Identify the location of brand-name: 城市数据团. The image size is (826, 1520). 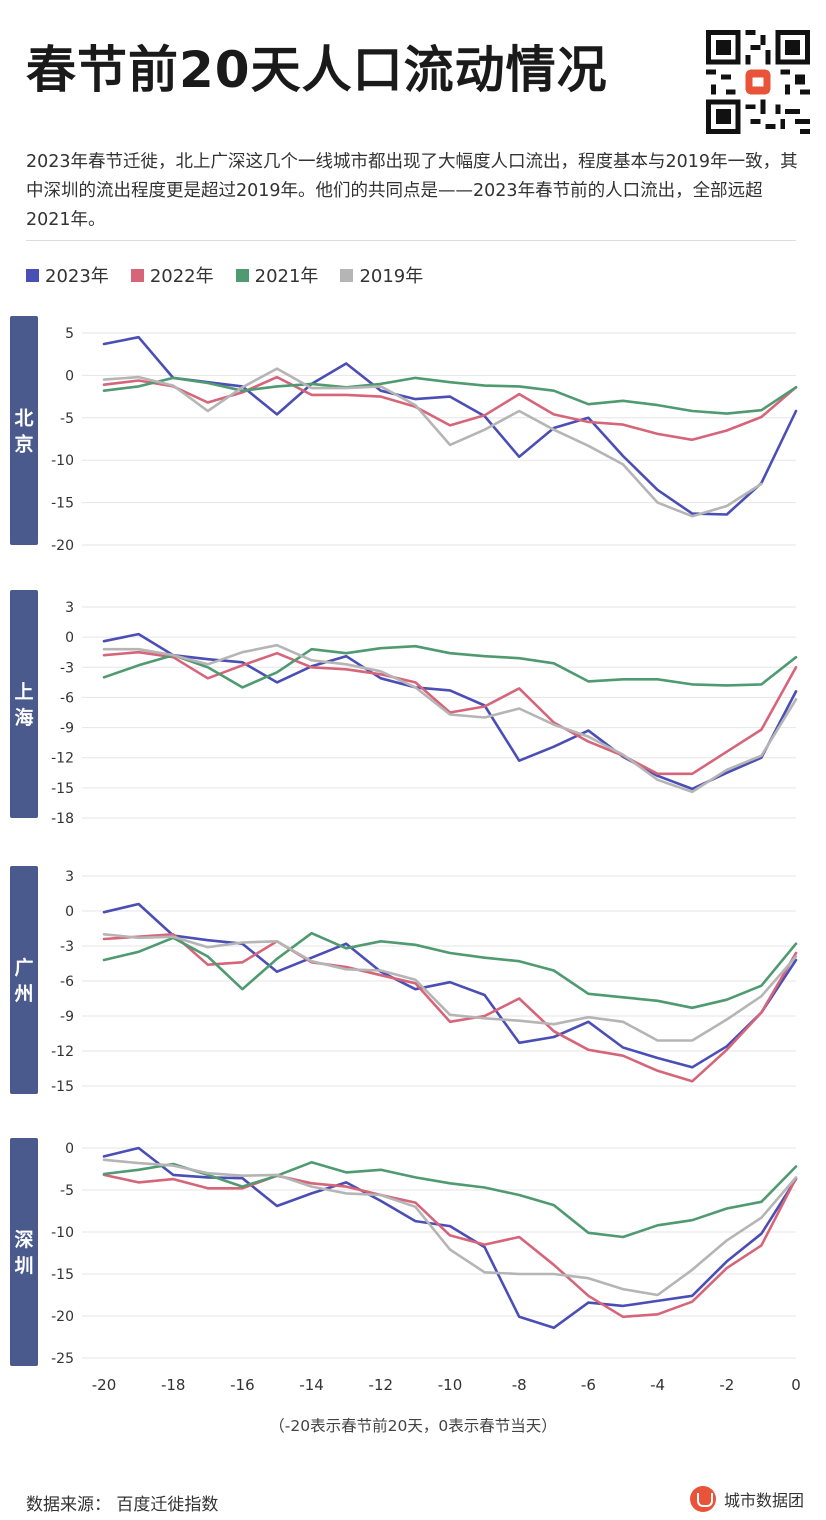
(763, 1500).